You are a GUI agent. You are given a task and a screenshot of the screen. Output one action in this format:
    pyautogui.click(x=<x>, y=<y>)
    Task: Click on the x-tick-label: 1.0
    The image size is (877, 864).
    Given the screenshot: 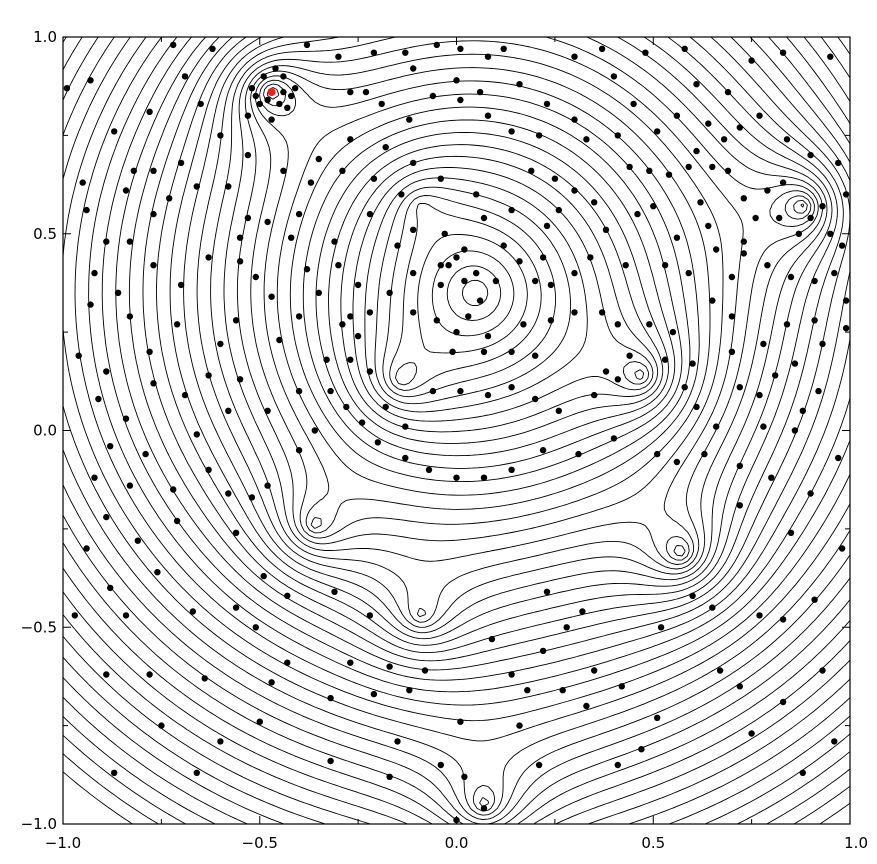 What is the action you would take?
    pyautogui.click(x=856, y=843)
    